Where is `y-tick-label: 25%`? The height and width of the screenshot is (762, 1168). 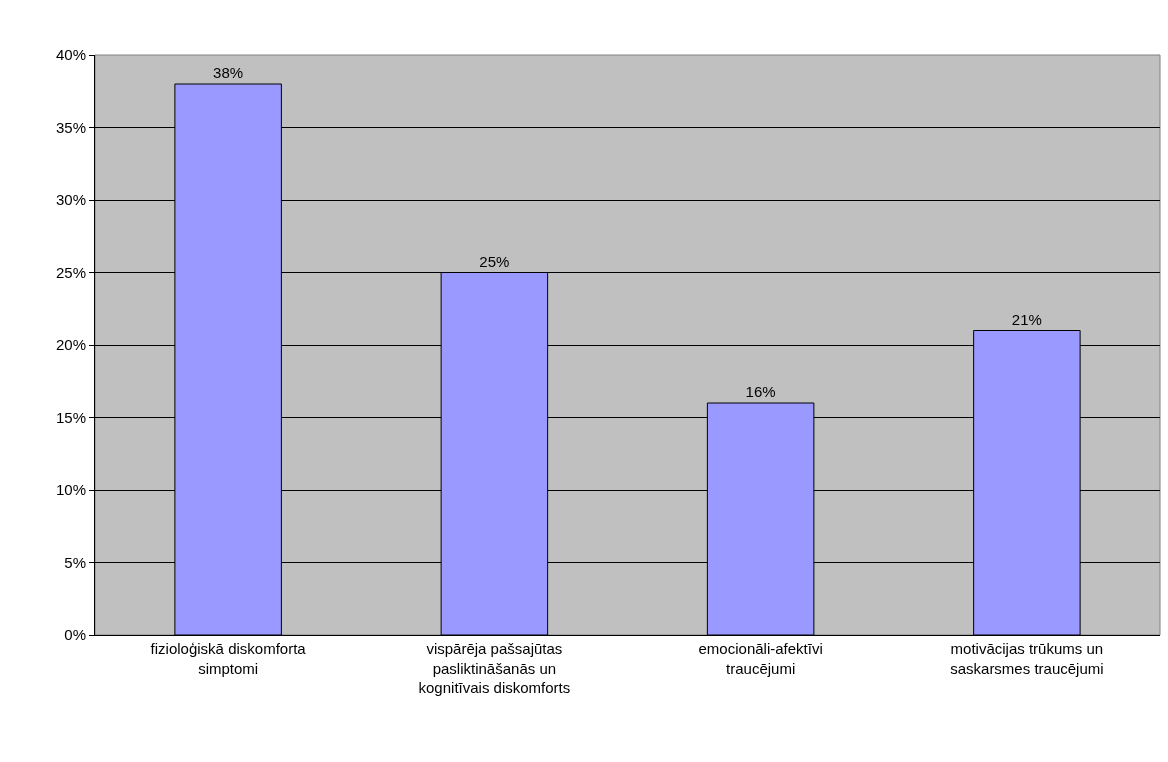
y-tick-label: 25% is located at coordinates (70, 272).